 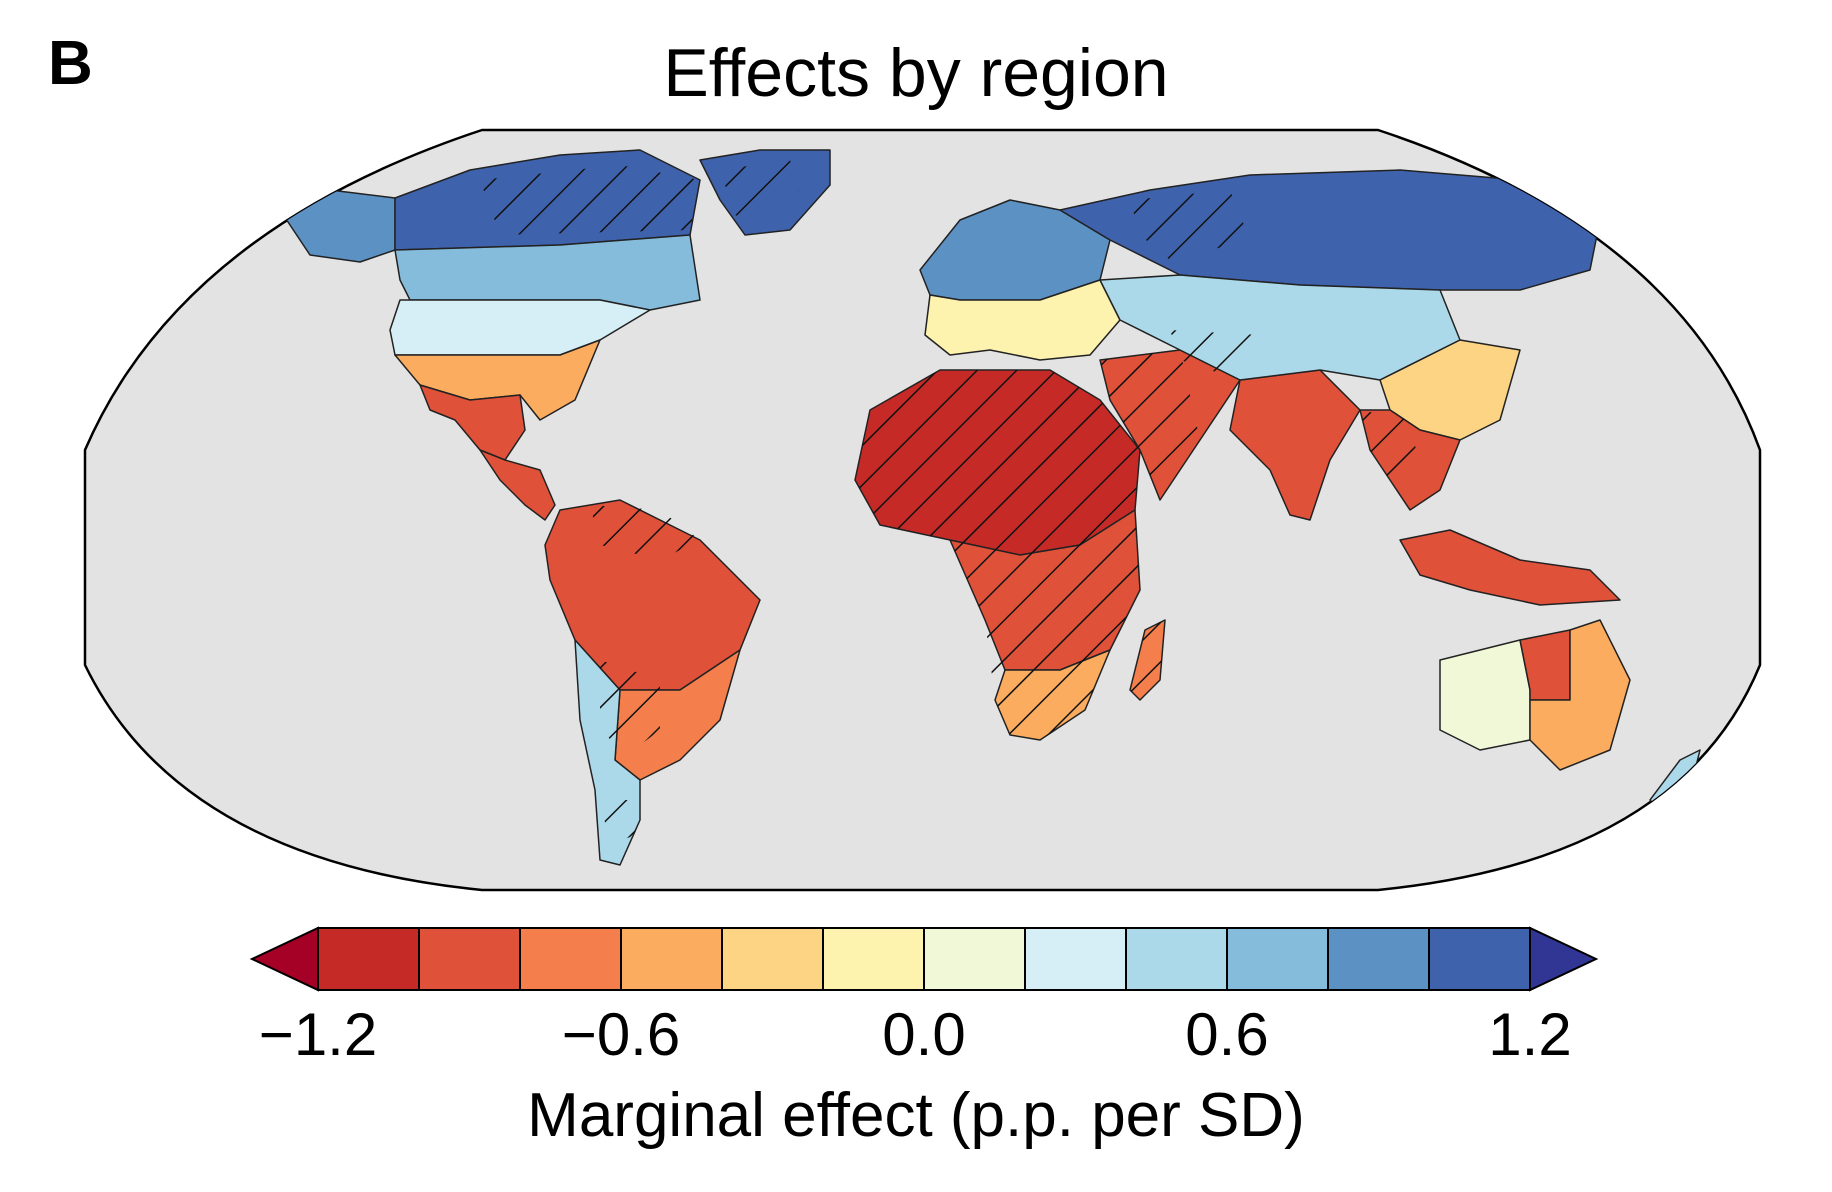 What do you see at coordinates (337, 226) in the screenshot?
I see `region-alaska` at bounding box center [337, 226].